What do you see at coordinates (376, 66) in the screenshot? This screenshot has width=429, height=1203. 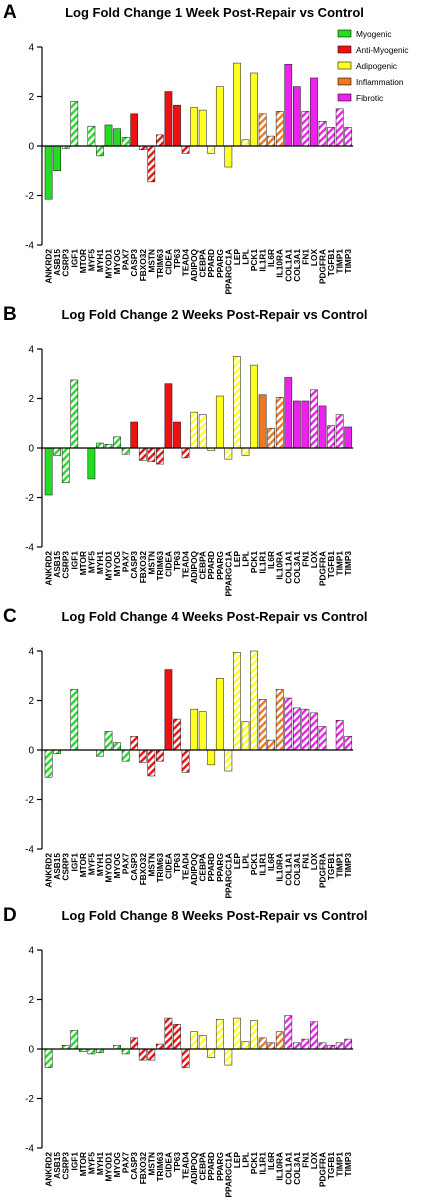 I see `legend-label: Adipogenic` at bounding box center [376, 66].